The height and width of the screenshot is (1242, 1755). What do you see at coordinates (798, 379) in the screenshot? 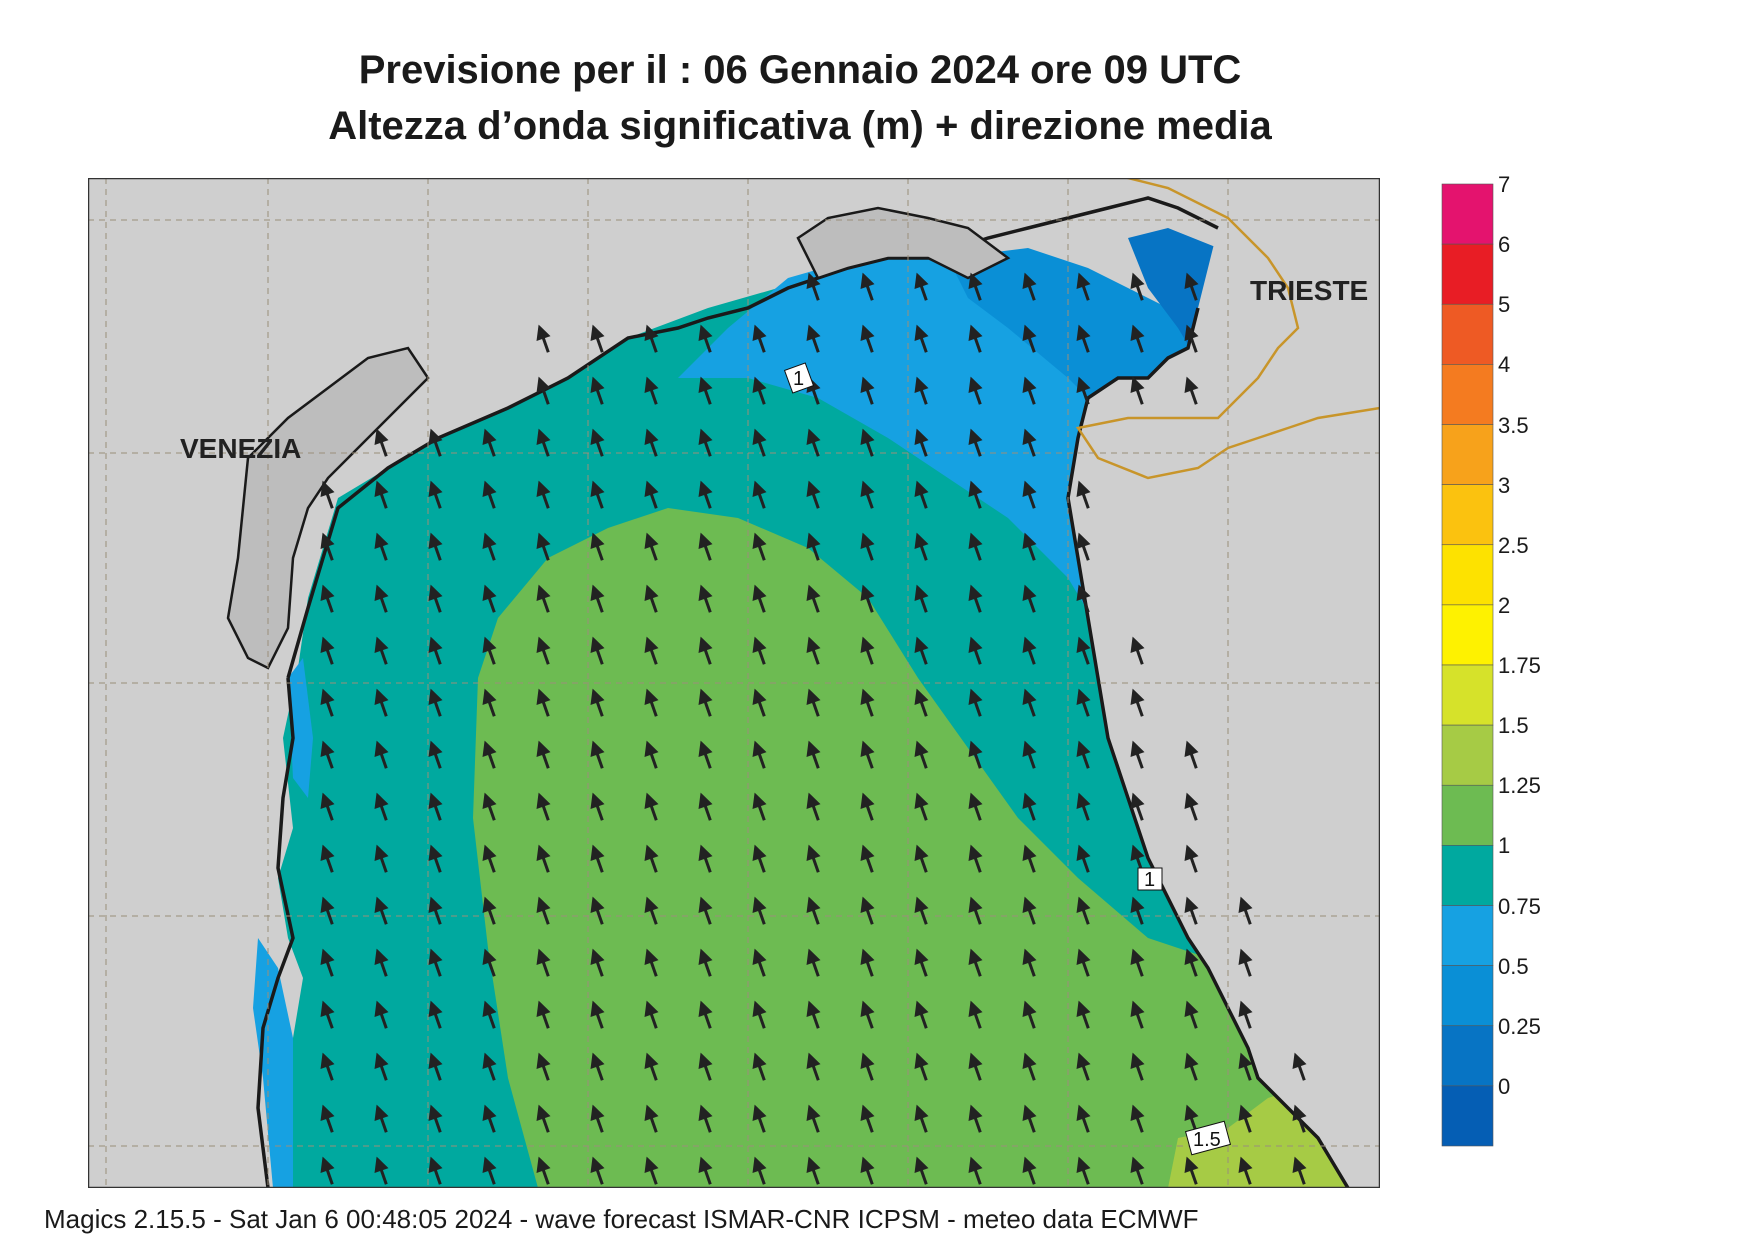
I see `contour-label-text: 1` at bounding box center [798, 379].